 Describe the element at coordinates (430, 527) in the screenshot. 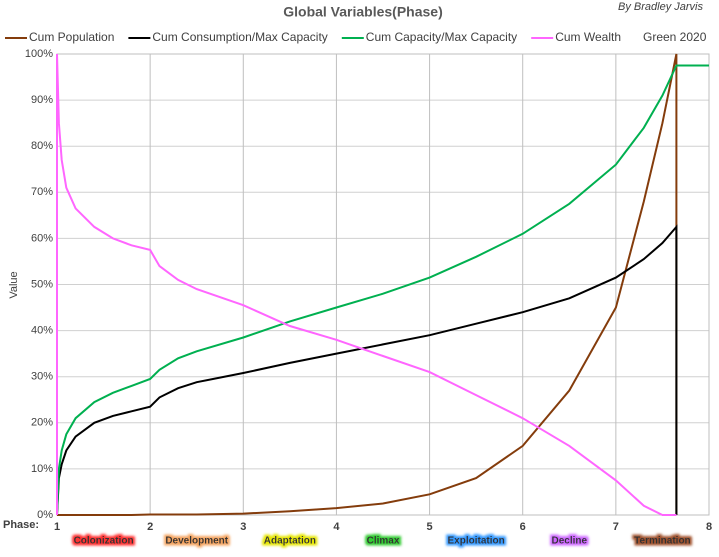

I see `x-tick-label: 5` at that location.